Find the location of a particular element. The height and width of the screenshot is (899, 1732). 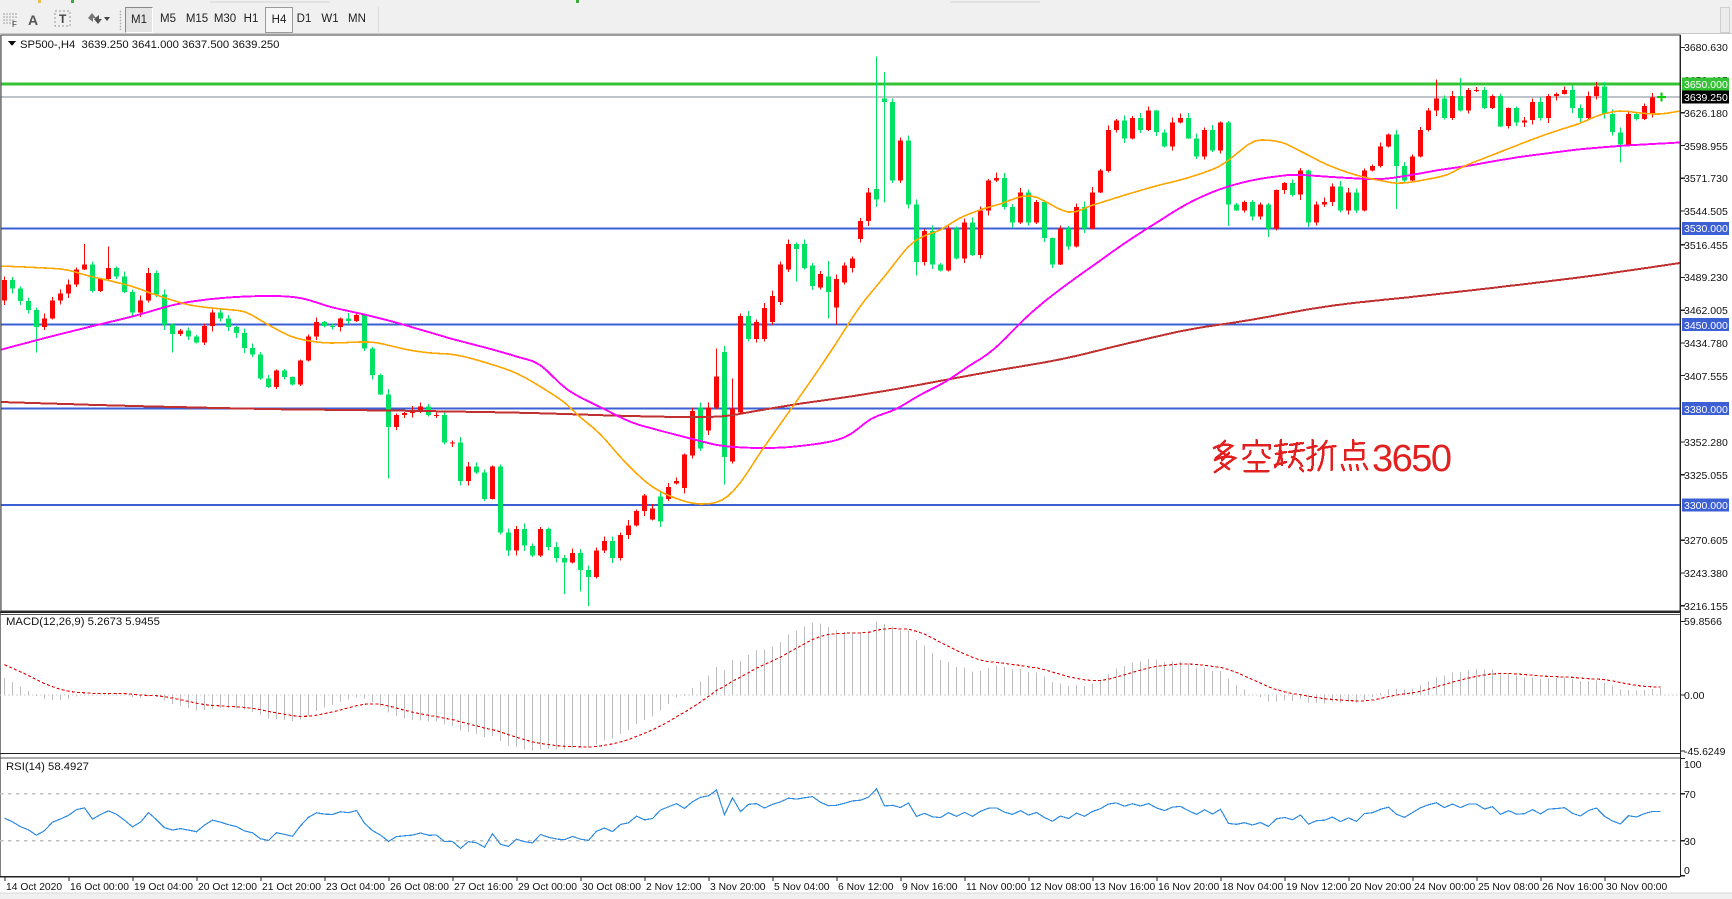

svg-text: 30 Oct 08:00 is located at coordinates (611, 887).